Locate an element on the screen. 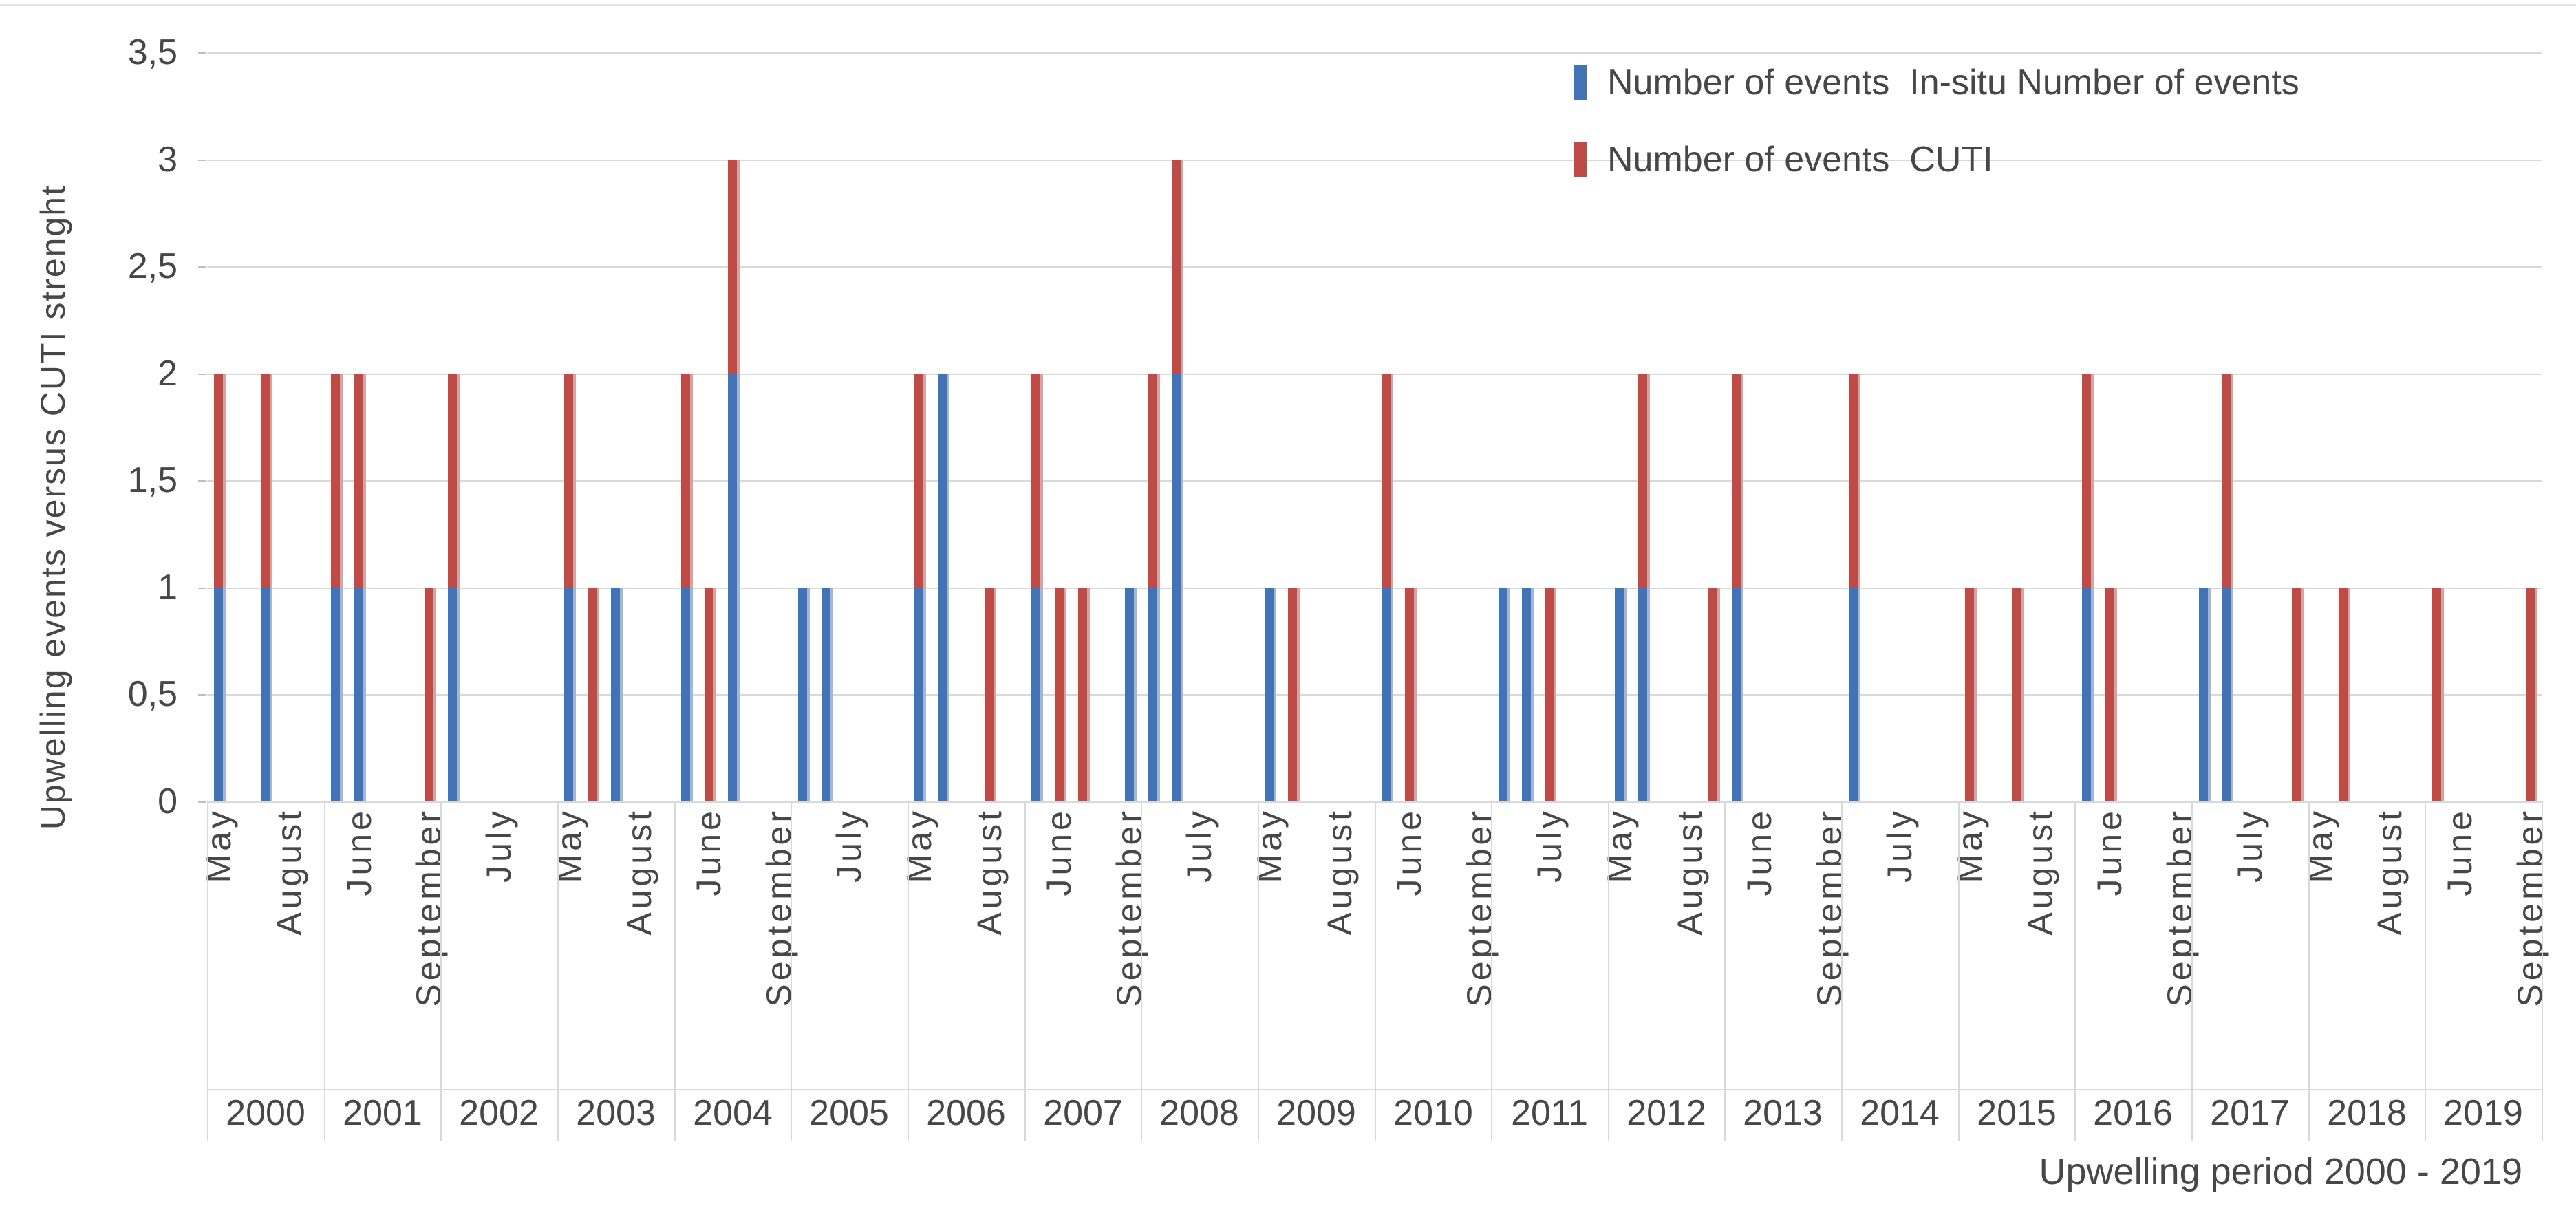 This screenshot has width=2576, height=1217. year-label: 2001 is located at coordinates (382, 1113).